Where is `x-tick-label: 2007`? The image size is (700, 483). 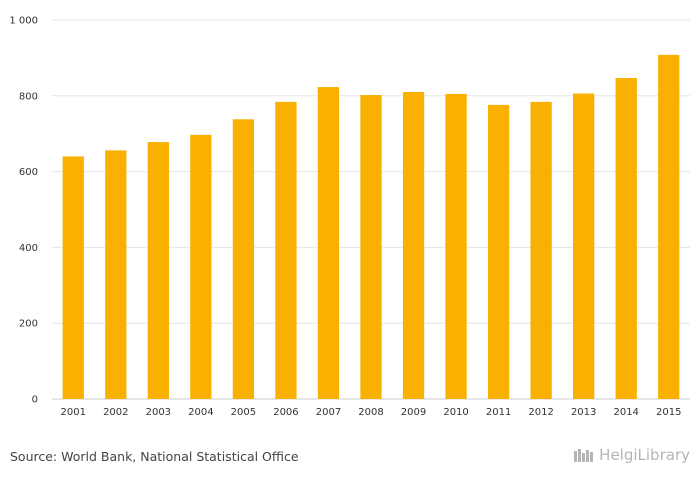 x-tick-label: 2007 is located at coordinates (328, 412).